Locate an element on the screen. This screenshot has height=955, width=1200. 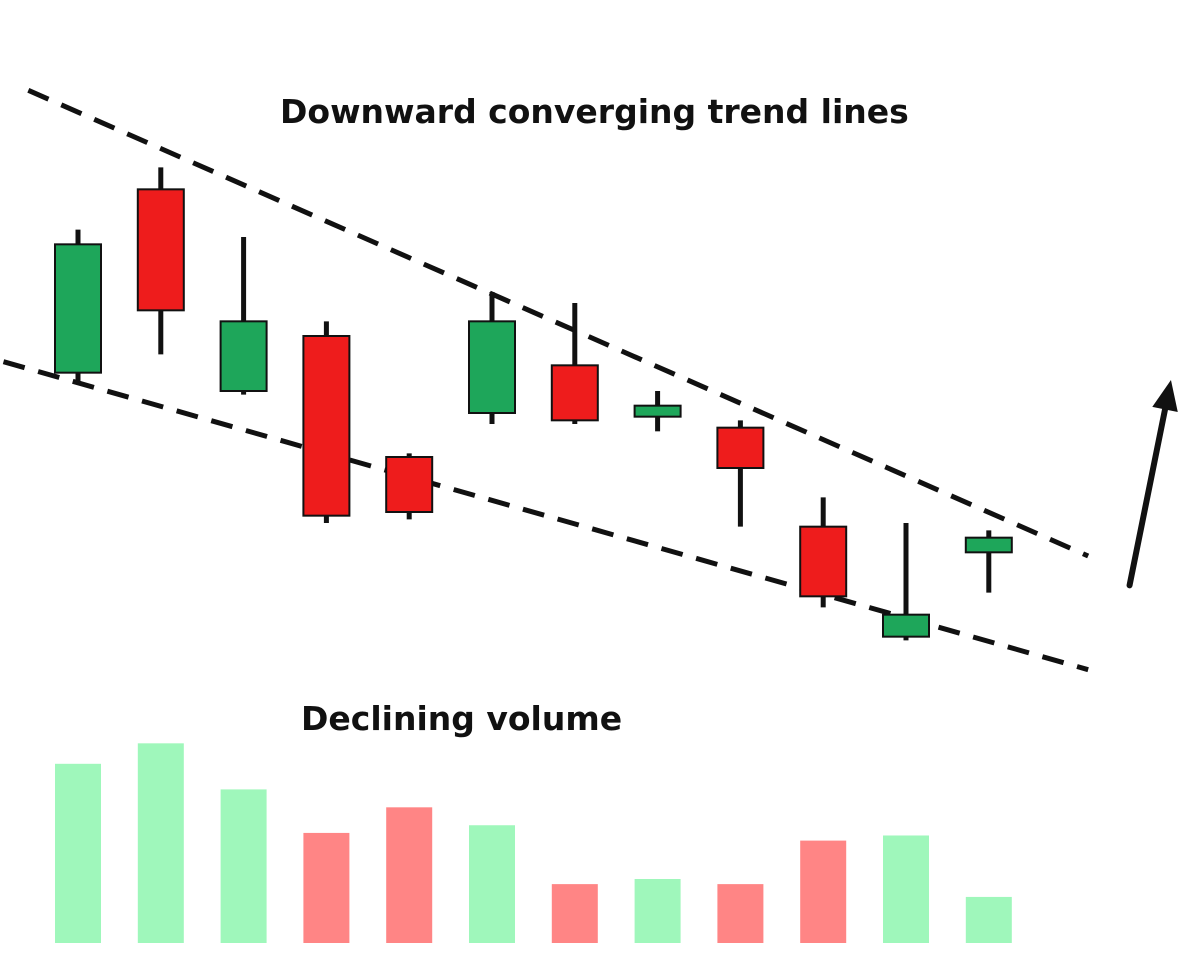
arrow-layer is located at coordinates (1152, 484).